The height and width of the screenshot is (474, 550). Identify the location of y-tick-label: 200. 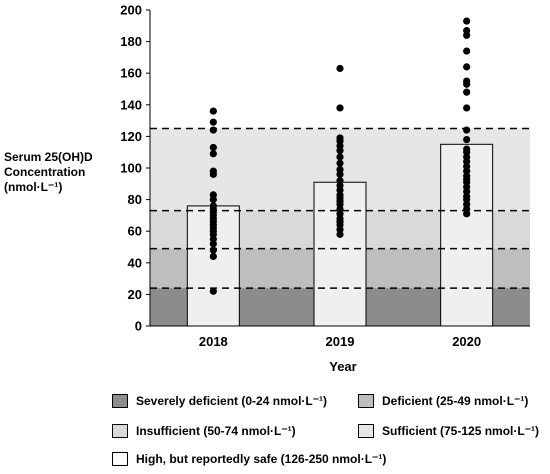
(131, 10).